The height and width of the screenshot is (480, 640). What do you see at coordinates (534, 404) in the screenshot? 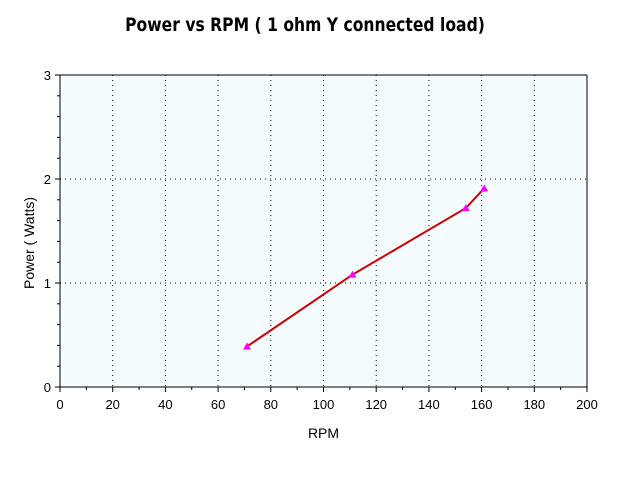
I see `x-tick-label: 180` at bounding box center [534, 404].